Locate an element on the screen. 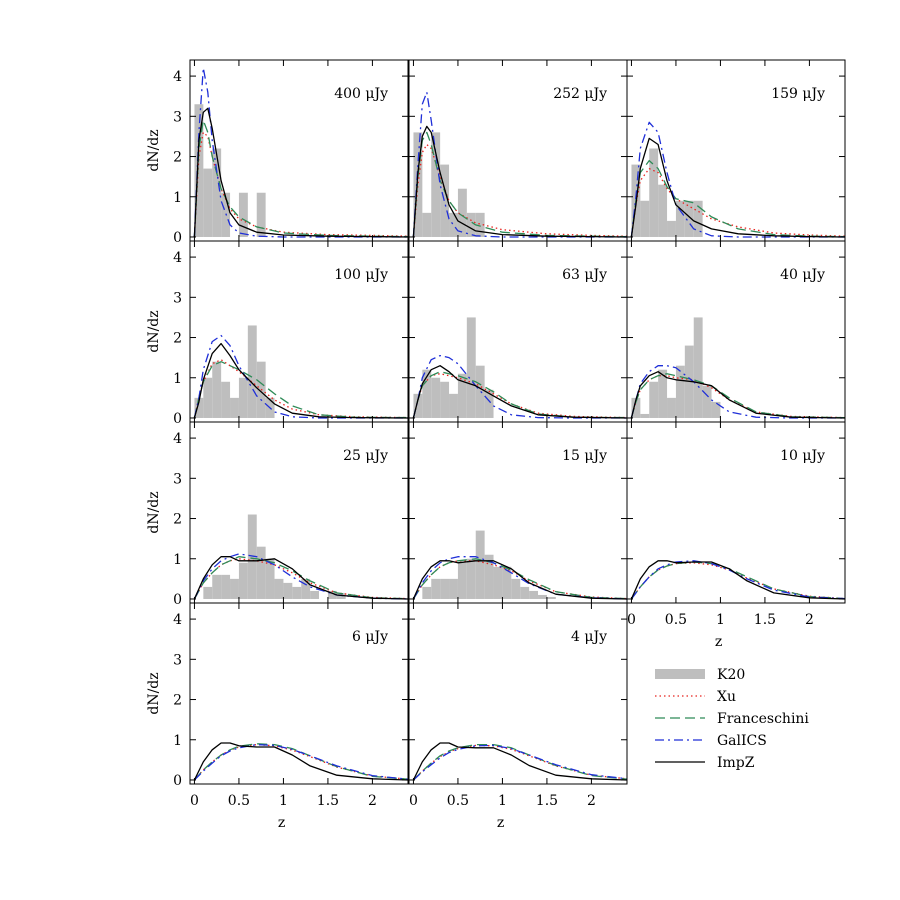  panel-flux-label: 10 μJy is located at coordinates (802, 456).